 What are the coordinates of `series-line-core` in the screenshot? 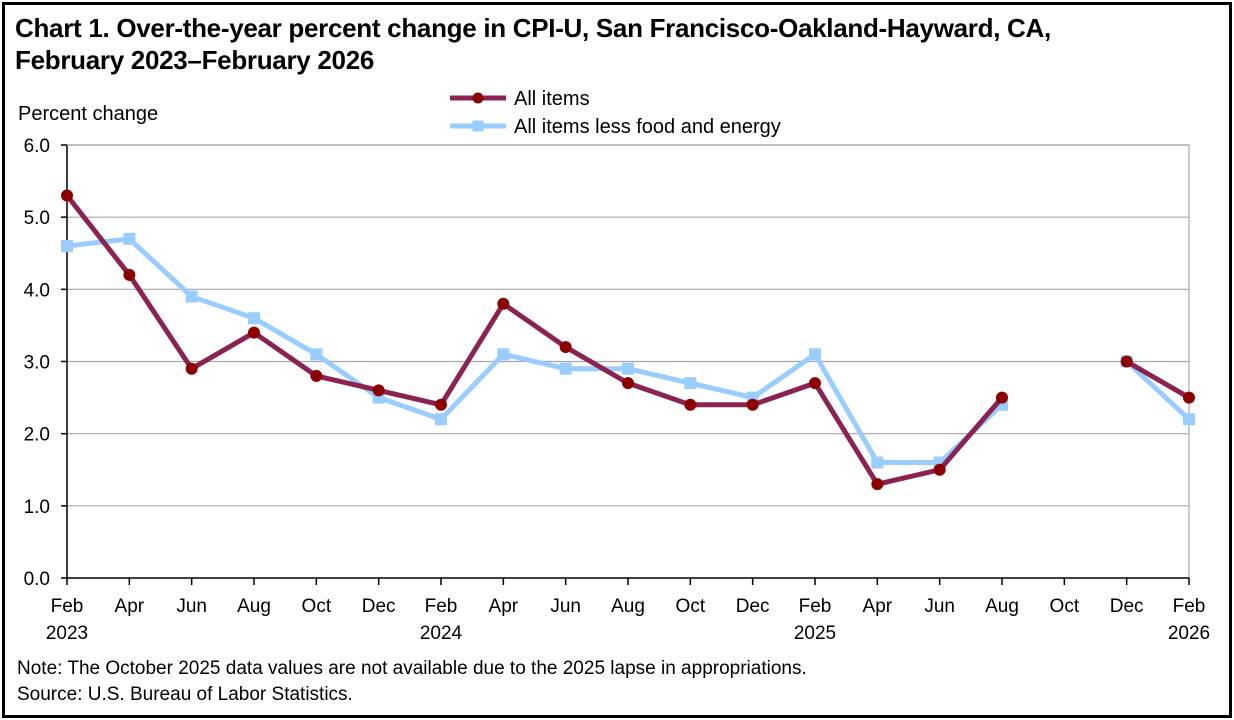 It's located at (1157, 390).